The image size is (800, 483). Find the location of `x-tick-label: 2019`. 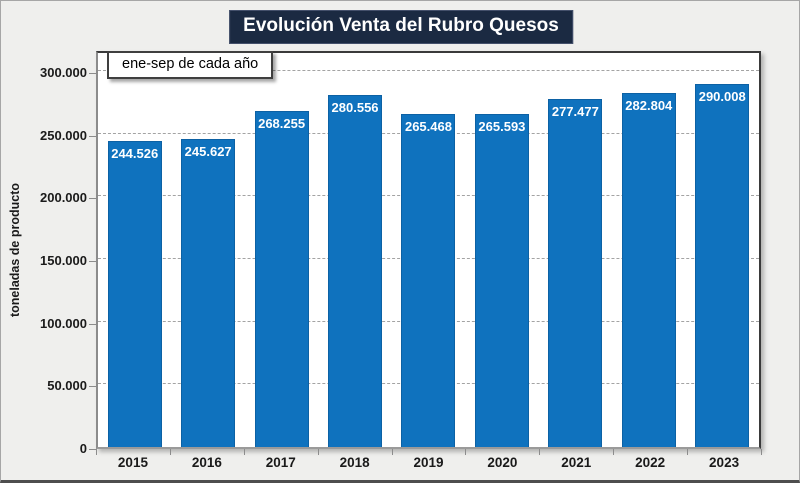

x-tick-label: 2019 is located at coordinates (428, 462).